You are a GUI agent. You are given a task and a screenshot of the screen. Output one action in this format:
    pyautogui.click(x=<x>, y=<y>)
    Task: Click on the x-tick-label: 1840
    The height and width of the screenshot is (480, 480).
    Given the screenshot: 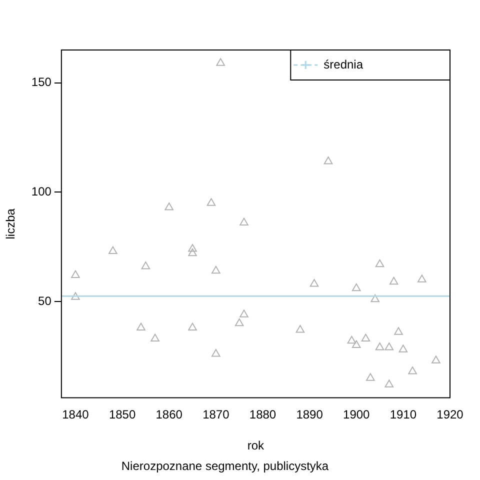 What is the action you would take?
    pyautogui.click(x=76, y=414)
    